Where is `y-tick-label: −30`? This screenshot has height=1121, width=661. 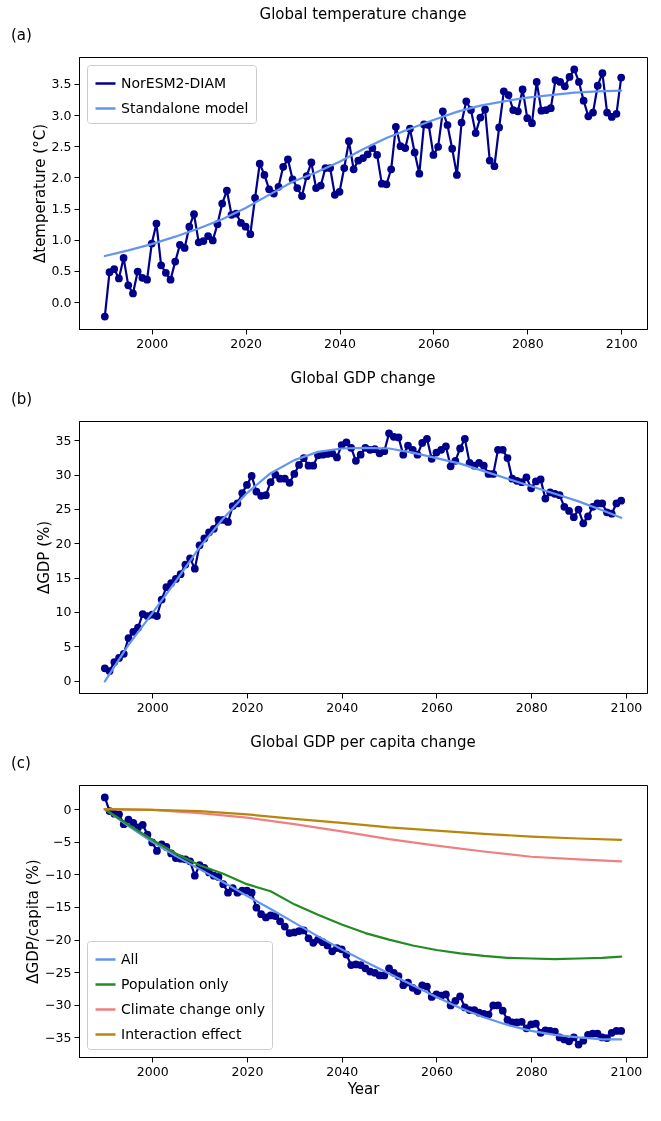
y-tick-label: −30 is located at coordinates (58, 1005).